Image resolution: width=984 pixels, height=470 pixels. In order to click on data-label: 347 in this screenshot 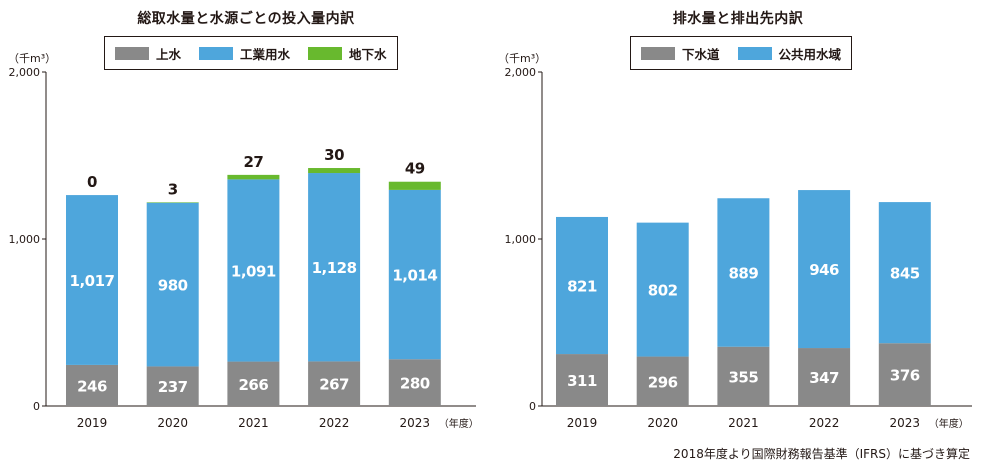, I will do `click(824, 378)`.